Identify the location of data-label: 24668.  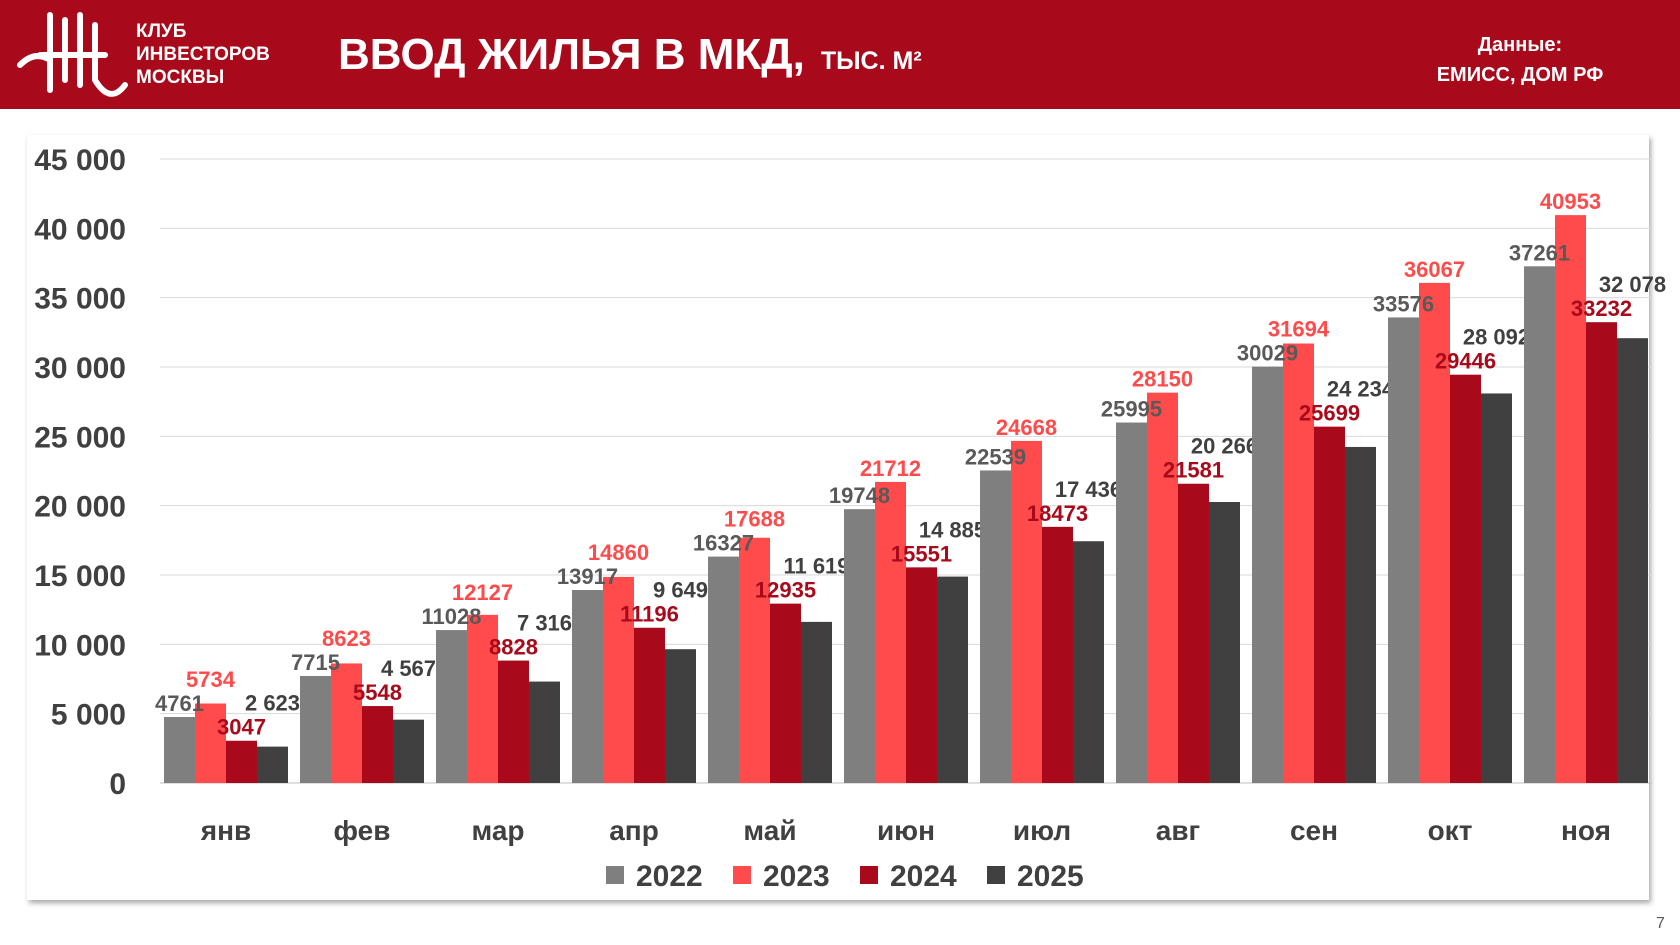
(1026, 427).